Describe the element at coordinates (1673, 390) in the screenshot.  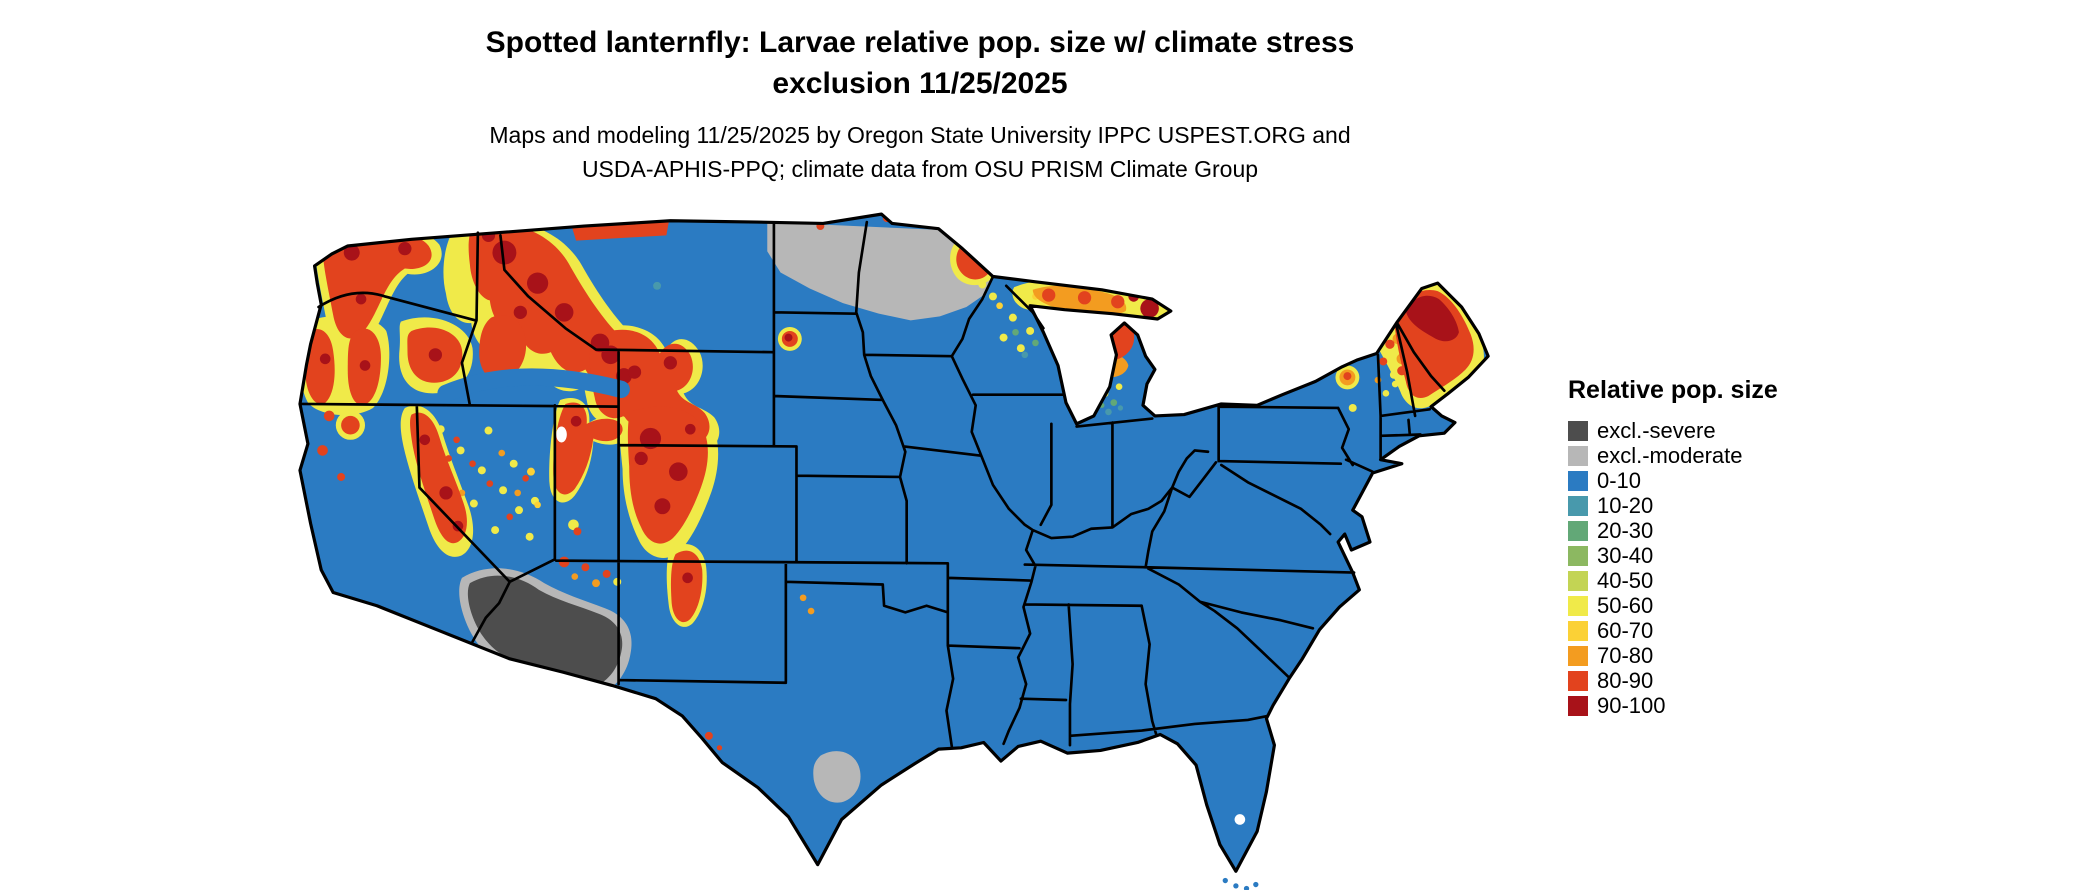
I see `legend-title: Relative pop. size` at that location.